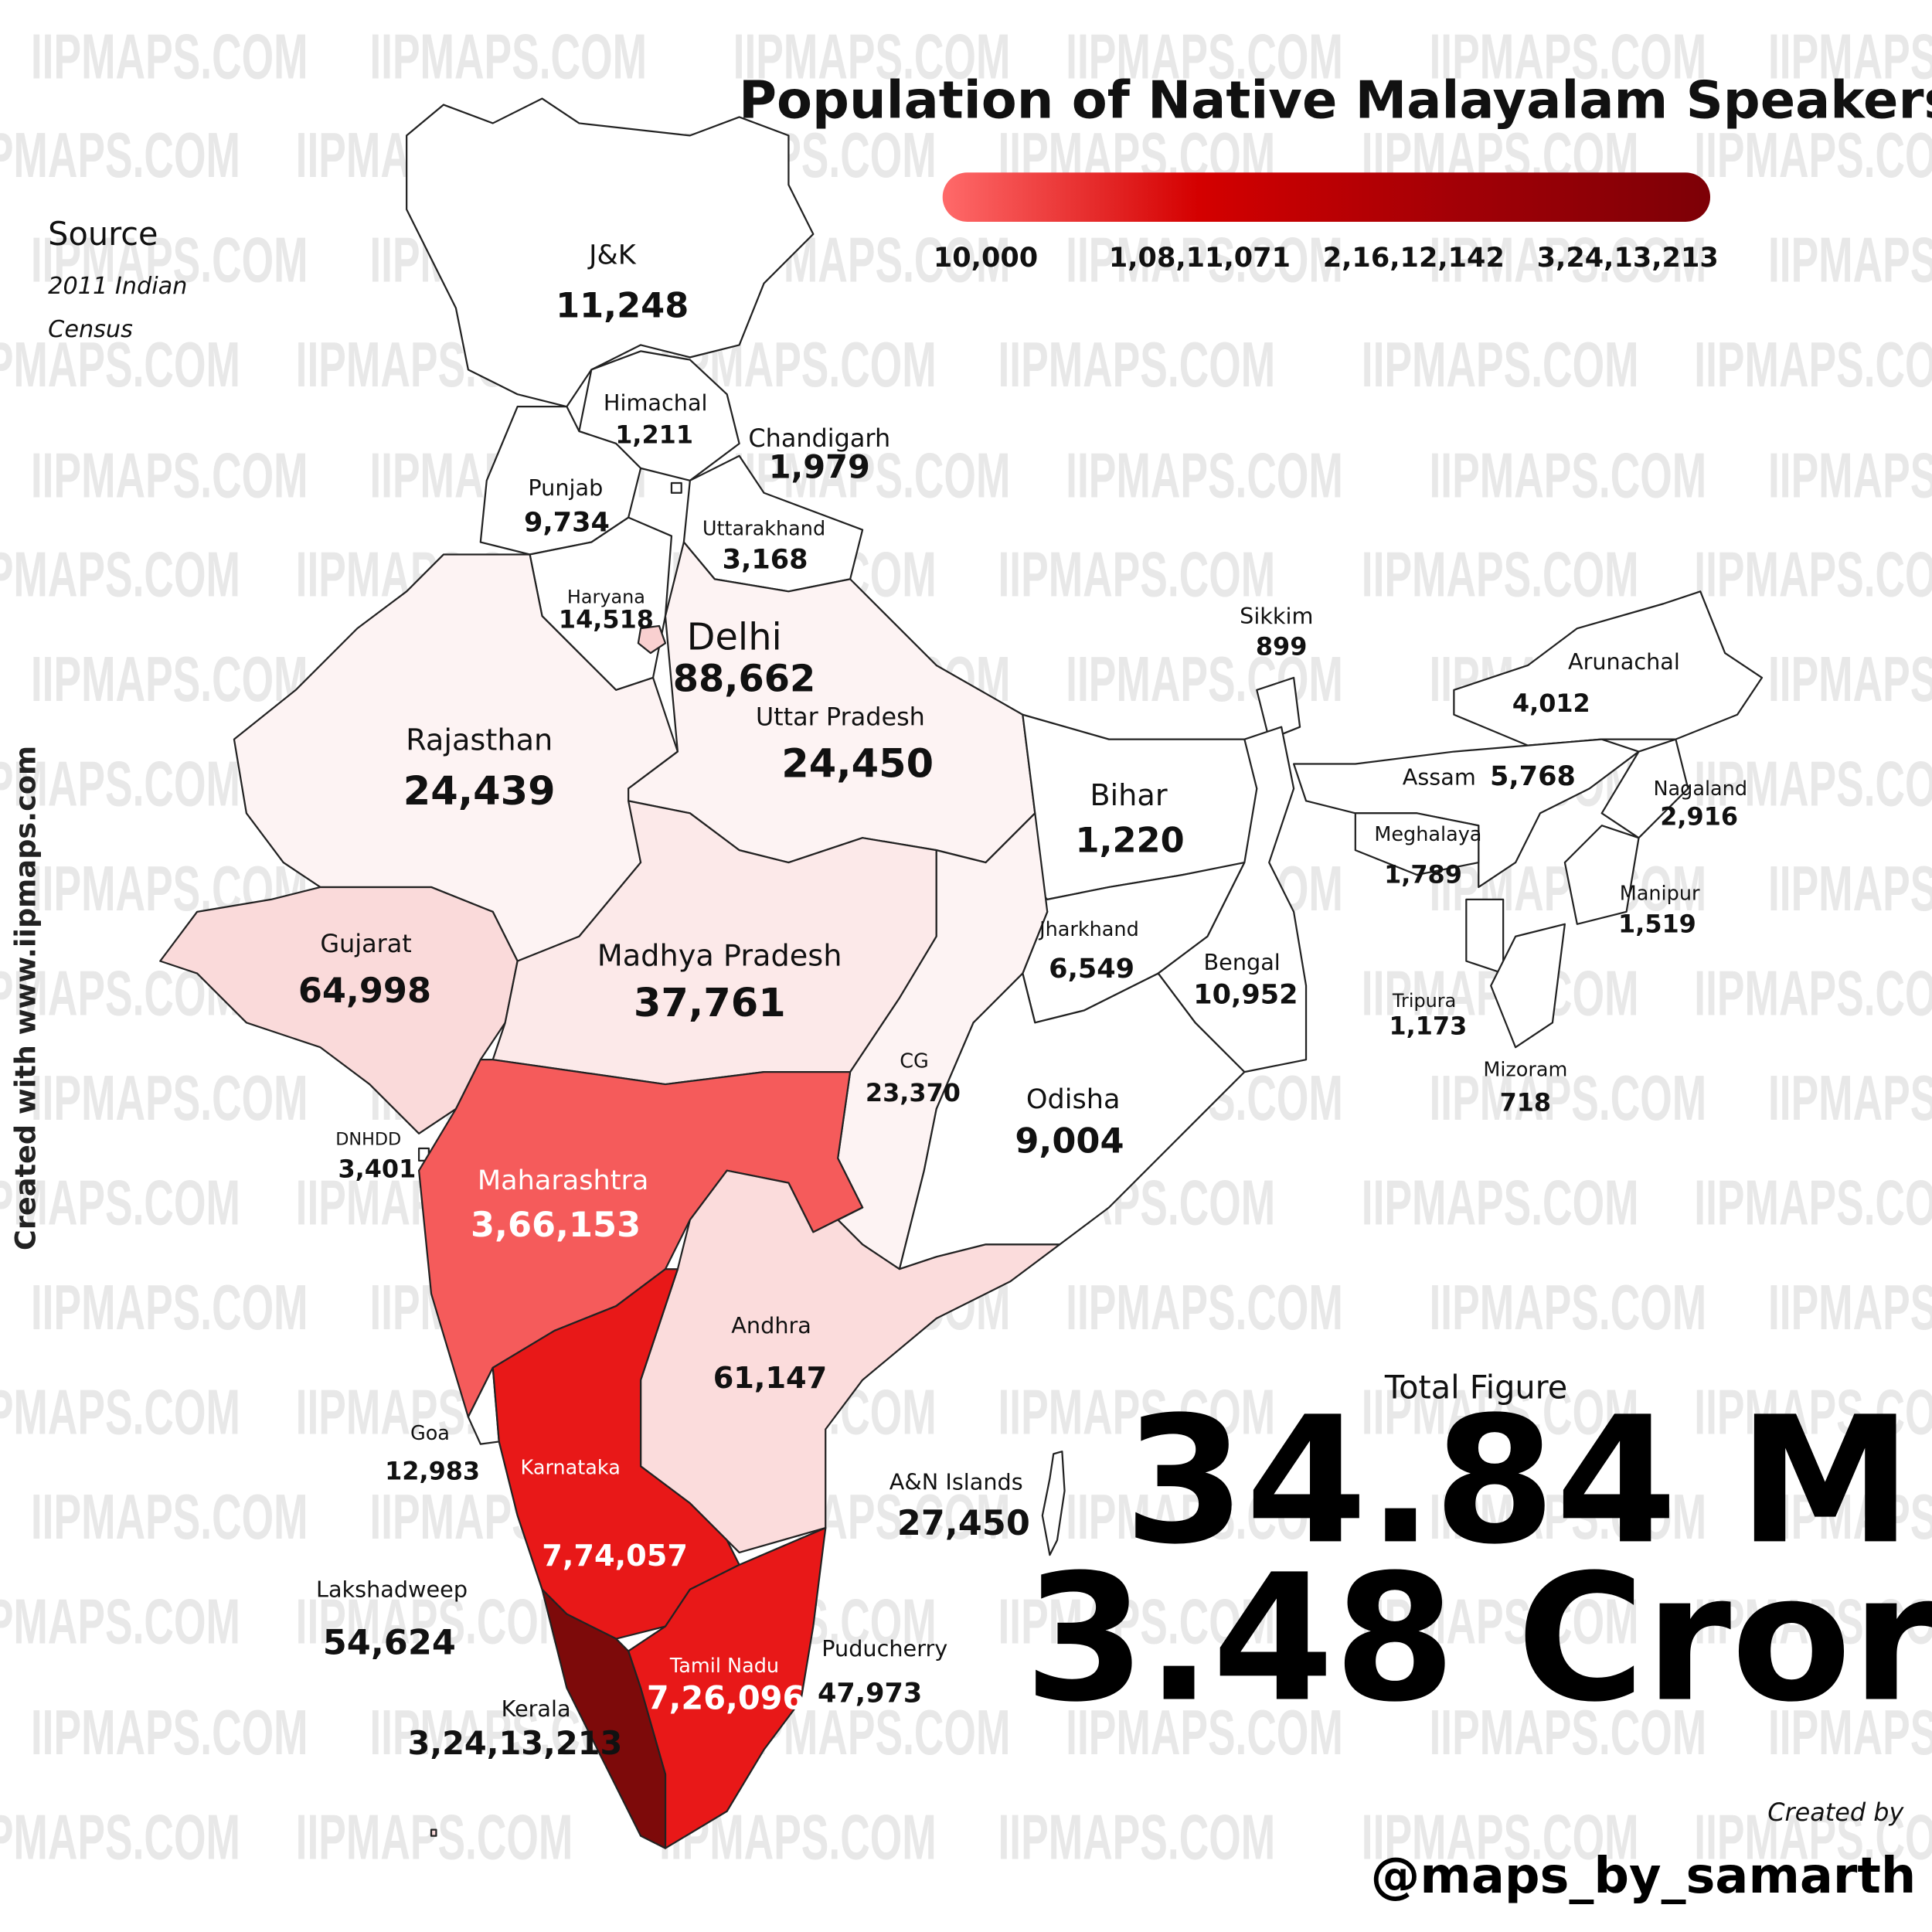  What do you see at coordinates (571, 1468) in the screenshot?
I see `region-name: Karnataka` at bounding box center [571, 1468].